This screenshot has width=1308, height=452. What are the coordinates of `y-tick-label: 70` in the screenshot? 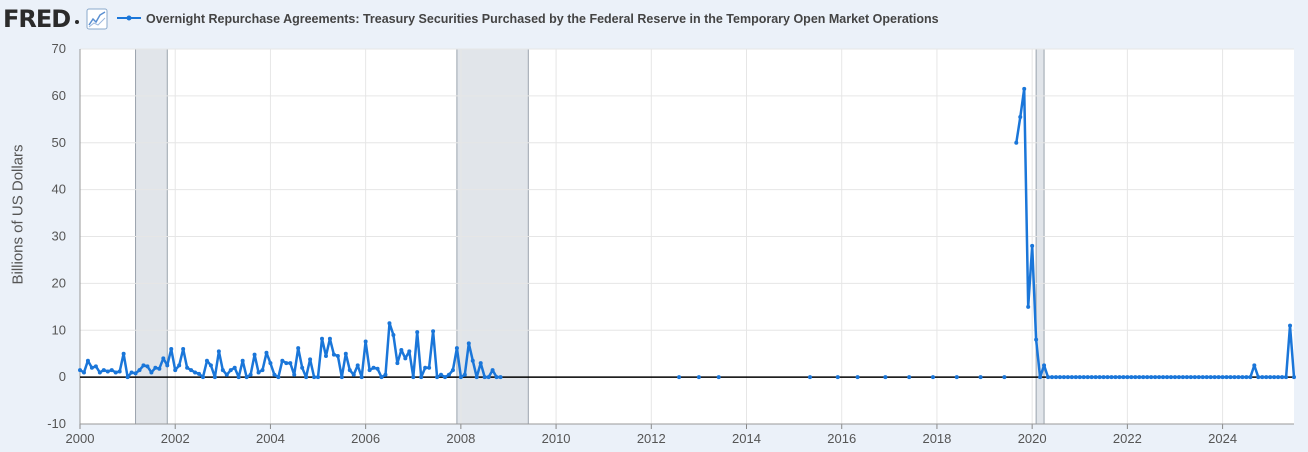 It's located at (59, 48).